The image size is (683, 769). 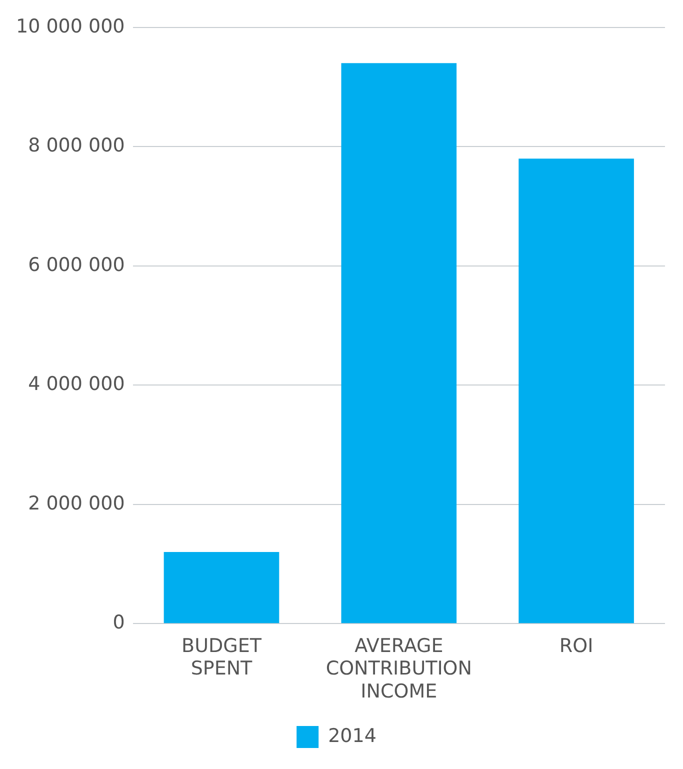 What do you see at coordinates (352, 735) in the screenshot?
I see `legend-label: 2014` at bounding box center [352, 735].